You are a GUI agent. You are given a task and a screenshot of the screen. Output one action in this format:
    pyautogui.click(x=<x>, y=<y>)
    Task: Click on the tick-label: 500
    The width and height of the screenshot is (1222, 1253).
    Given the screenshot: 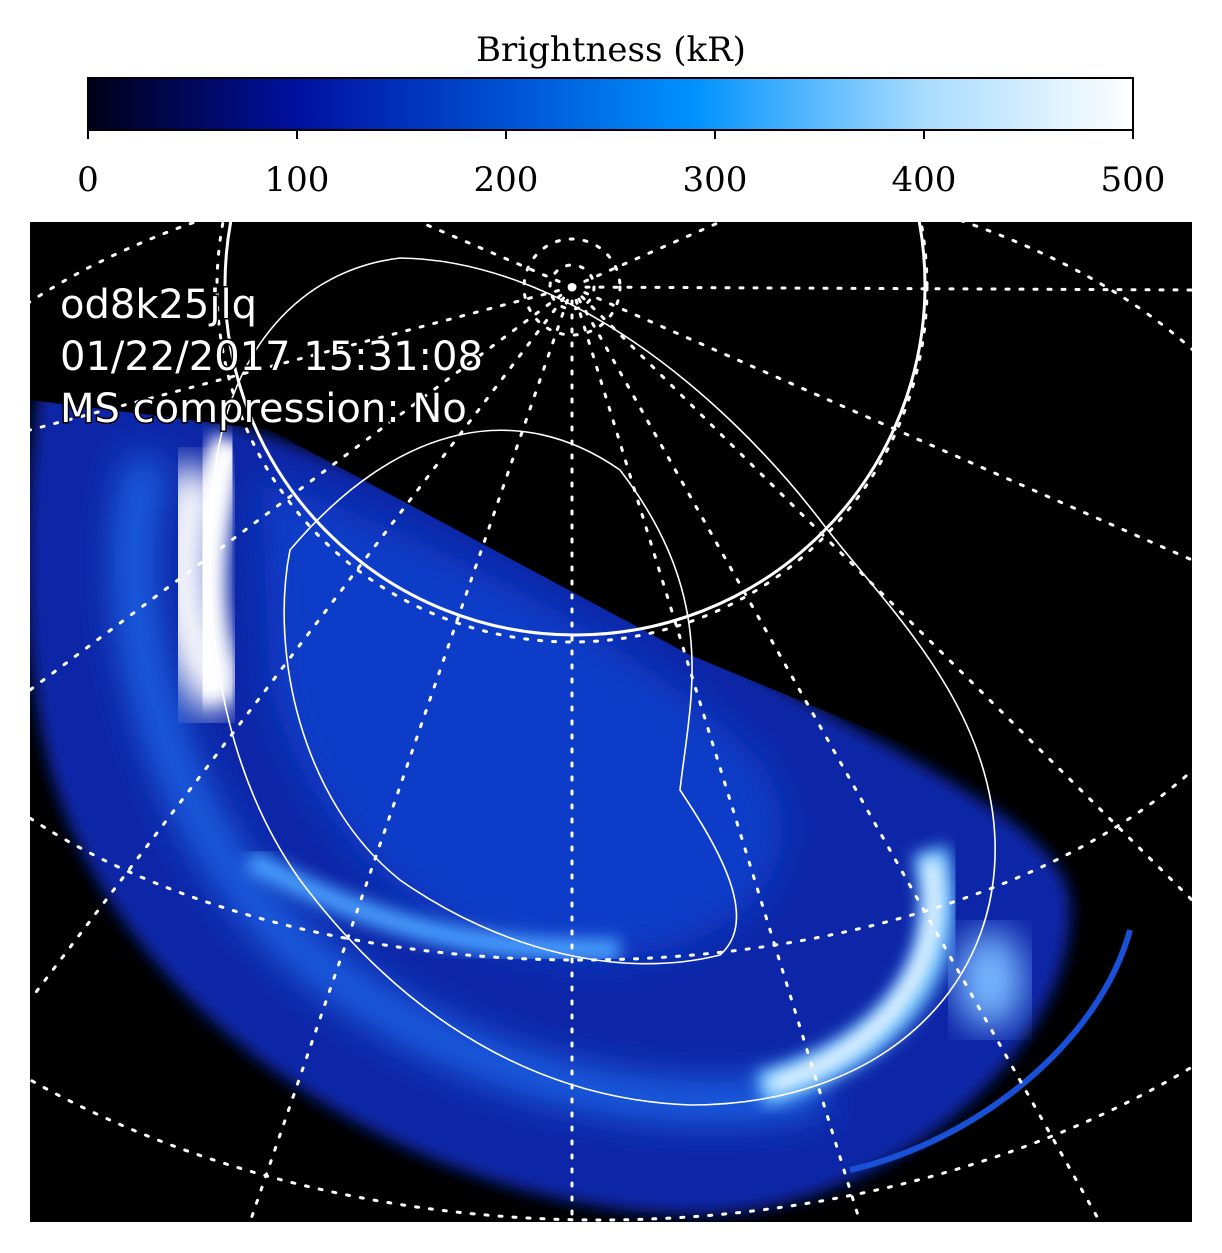 What is the action you would take?
    pyautogui.click(x=1133, y=180)
    